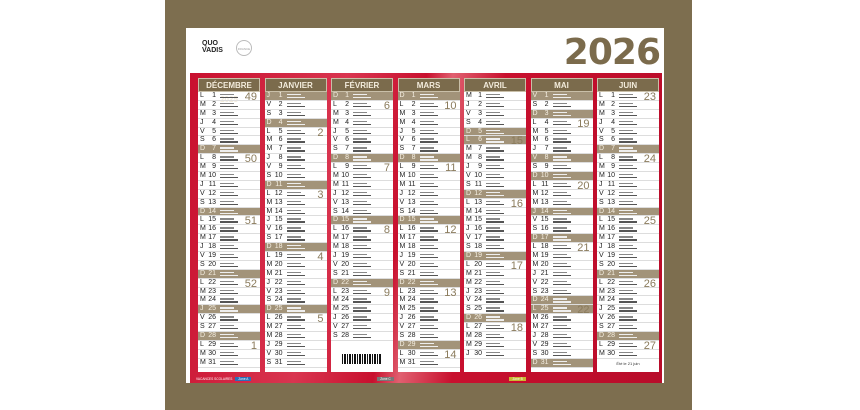 The height and width of the screenshot is (410, 860). I want to click on day-row: M 16, so click(229, 230).